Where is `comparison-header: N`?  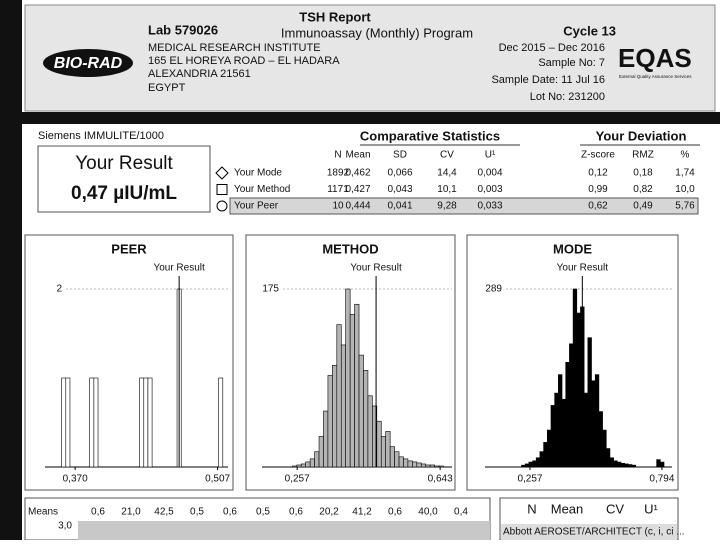
comparison-header: N is located at coordinates (531, 508).